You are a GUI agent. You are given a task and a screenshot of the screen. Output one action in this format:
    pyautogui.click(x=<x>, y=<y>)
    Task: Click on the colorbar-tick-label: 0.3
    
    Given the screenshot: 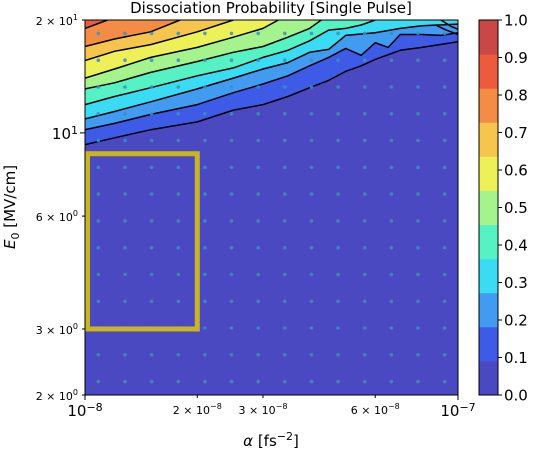 What is the action you would take?
    pyautogui.click(x=516, y=283)
    